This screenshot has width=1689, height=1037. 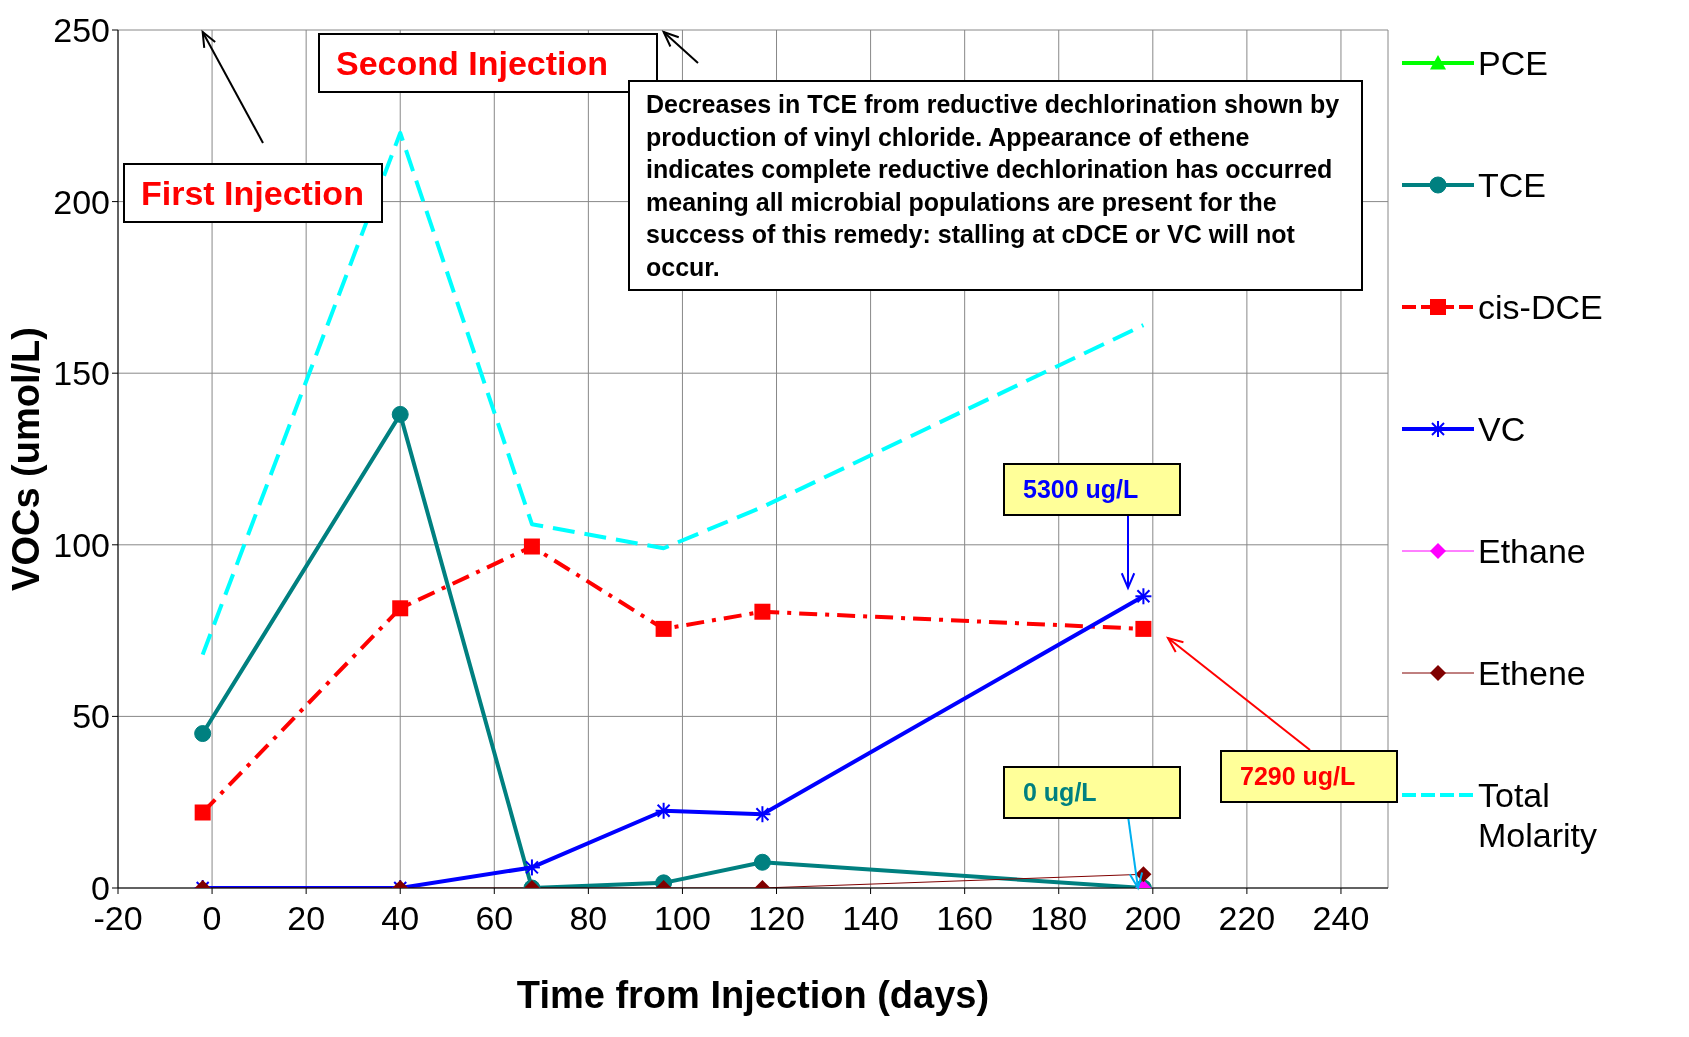 What do you see at coordinates (81, 544) in the screenshot?
I see `y-tick-label: 100` at bounding box center [81, 544].